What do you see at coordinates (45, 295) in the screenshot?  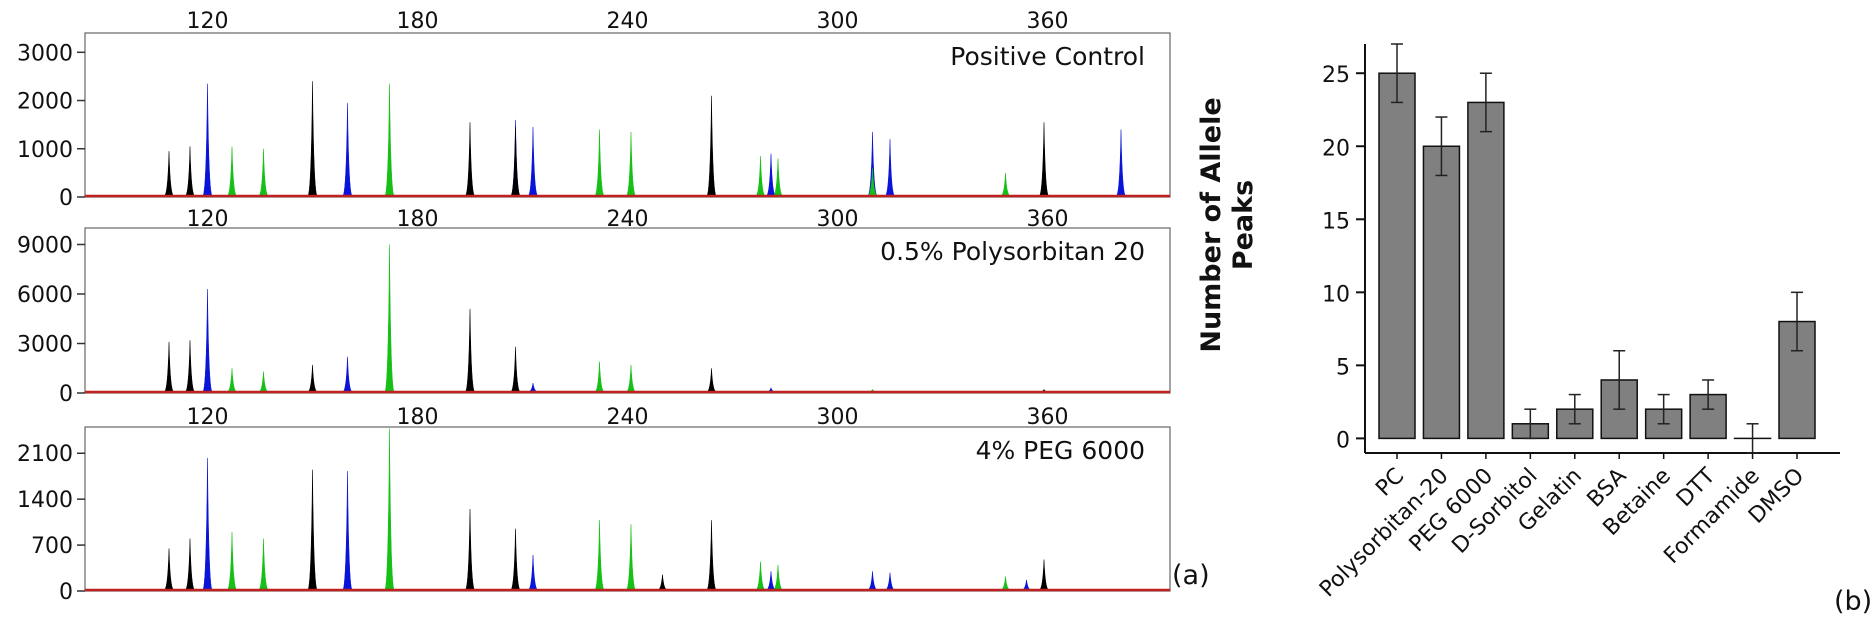 I see `y-tick-label: 6000` at bounding box center [45, 295].